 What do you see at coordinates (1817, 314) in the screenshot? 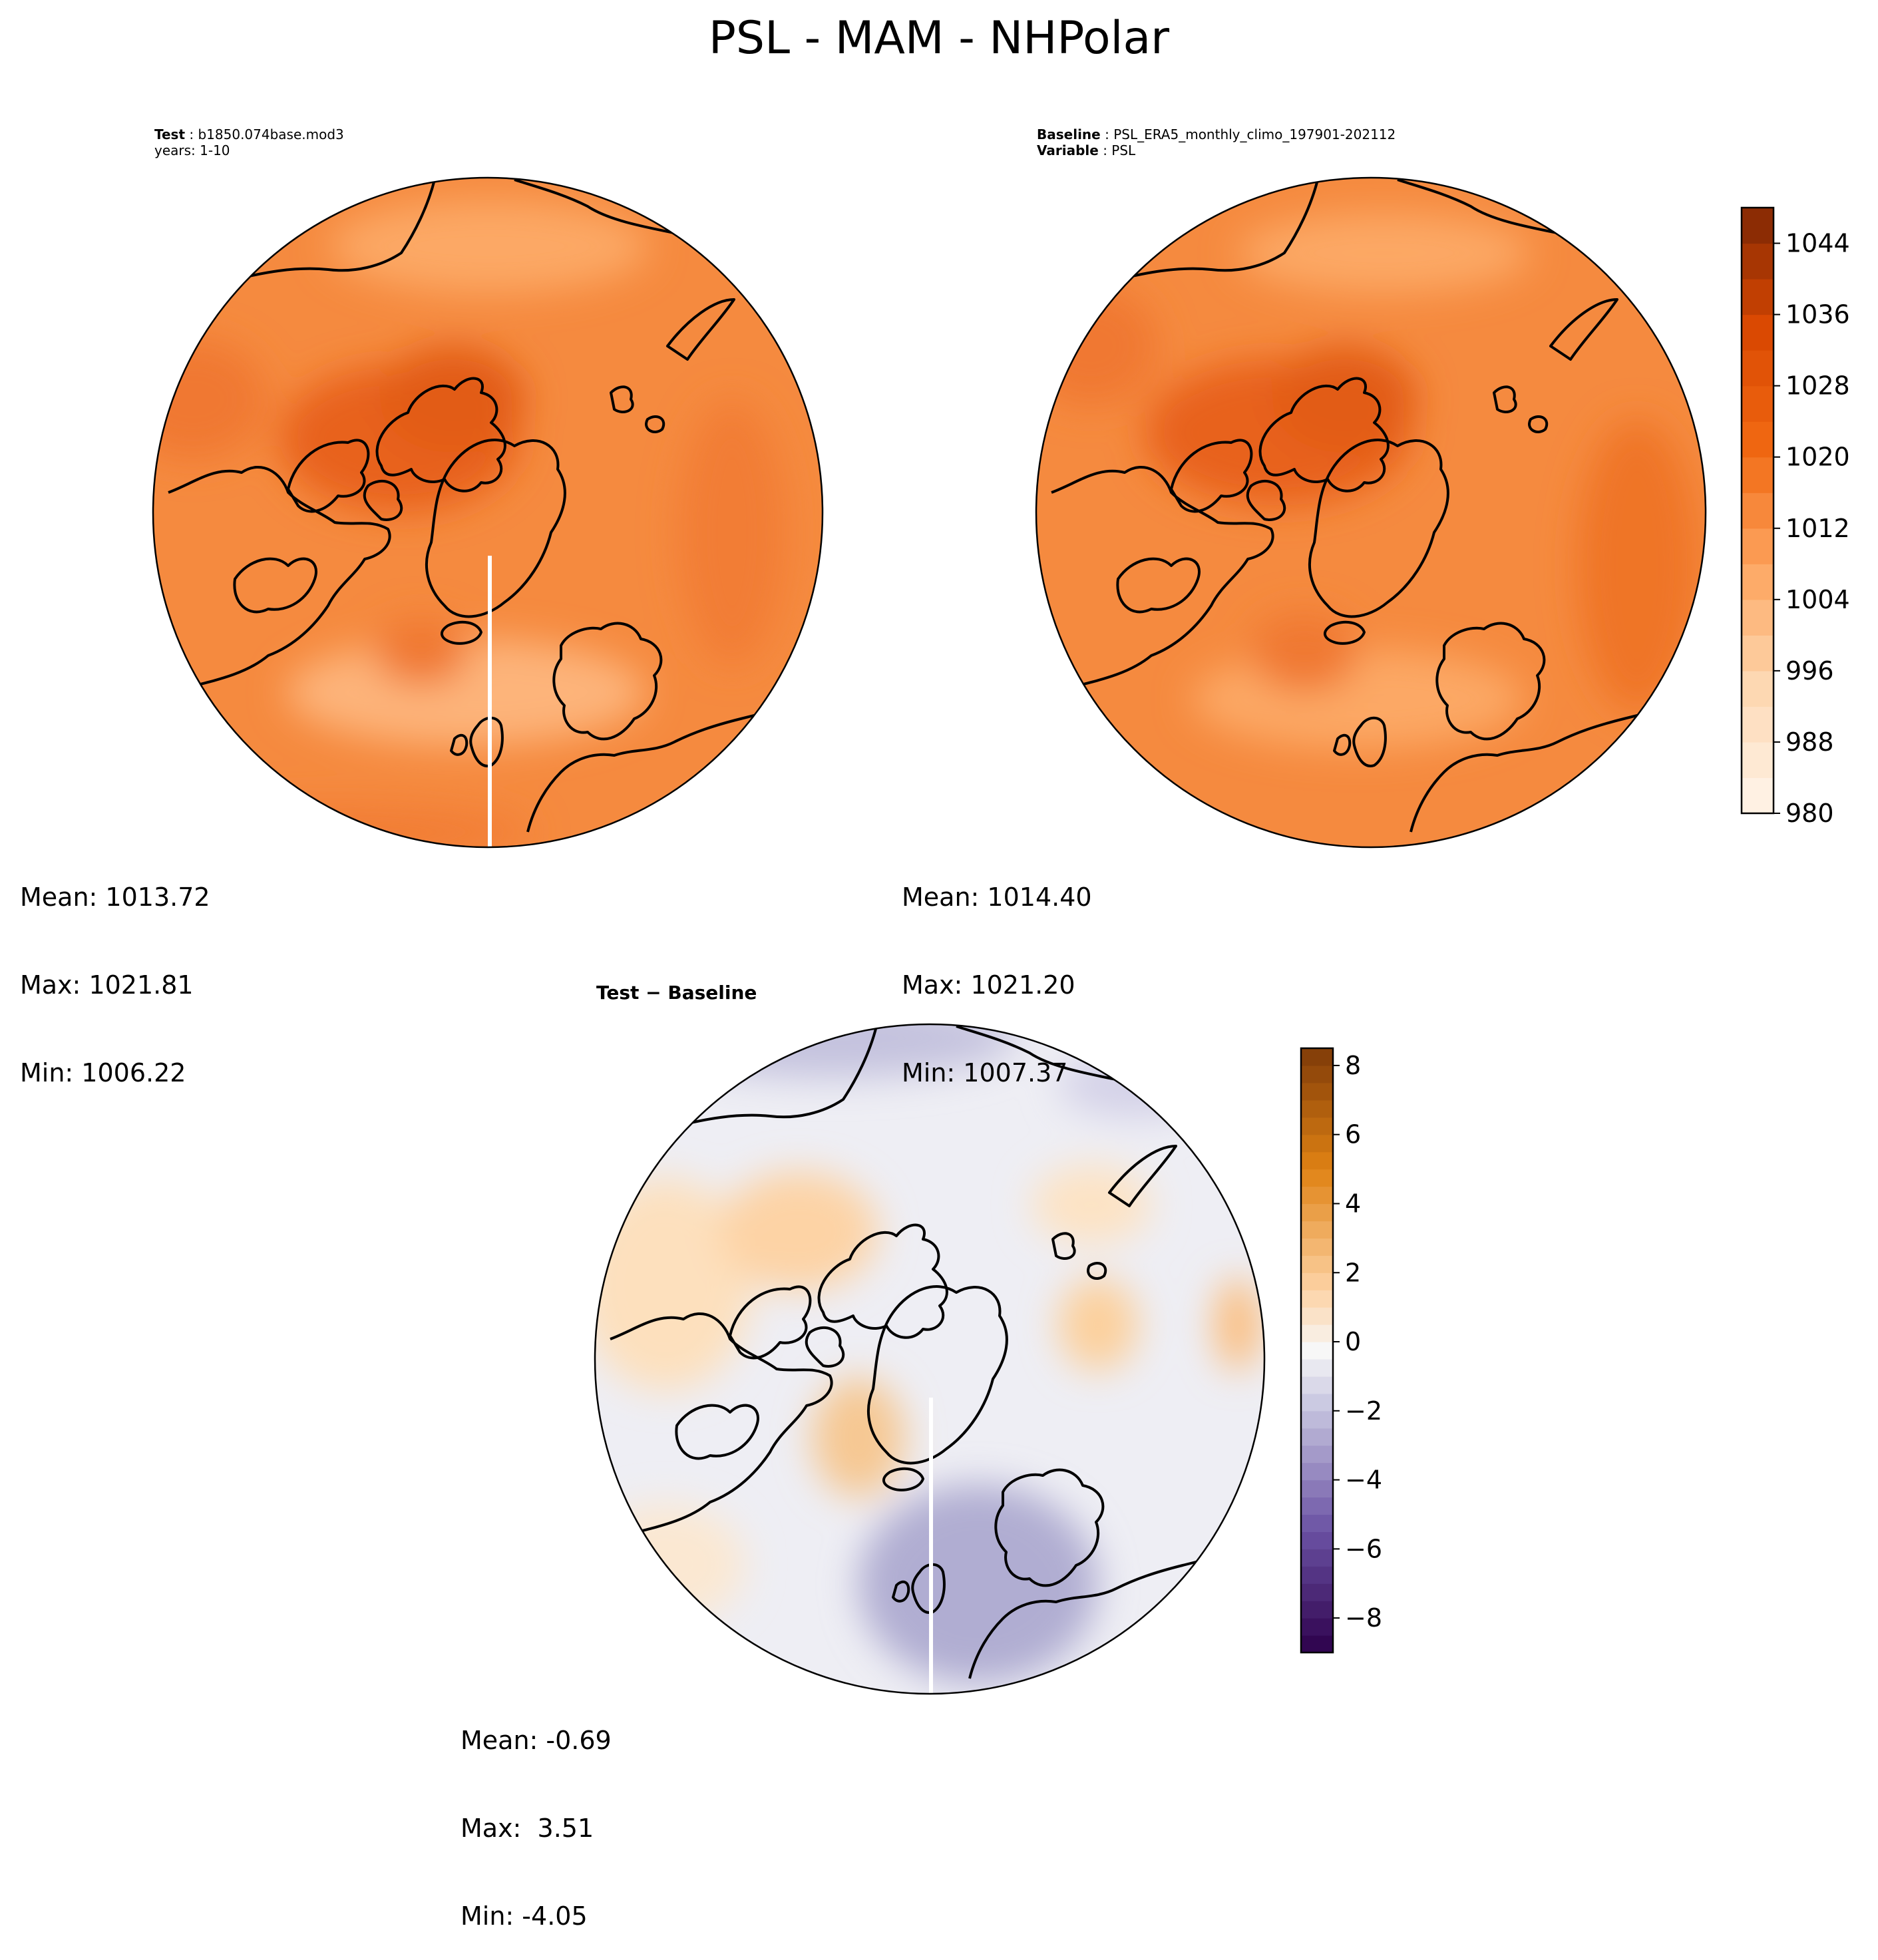
I see `colorbar-tick-label: 1036` at bounding box center [1817, 314].